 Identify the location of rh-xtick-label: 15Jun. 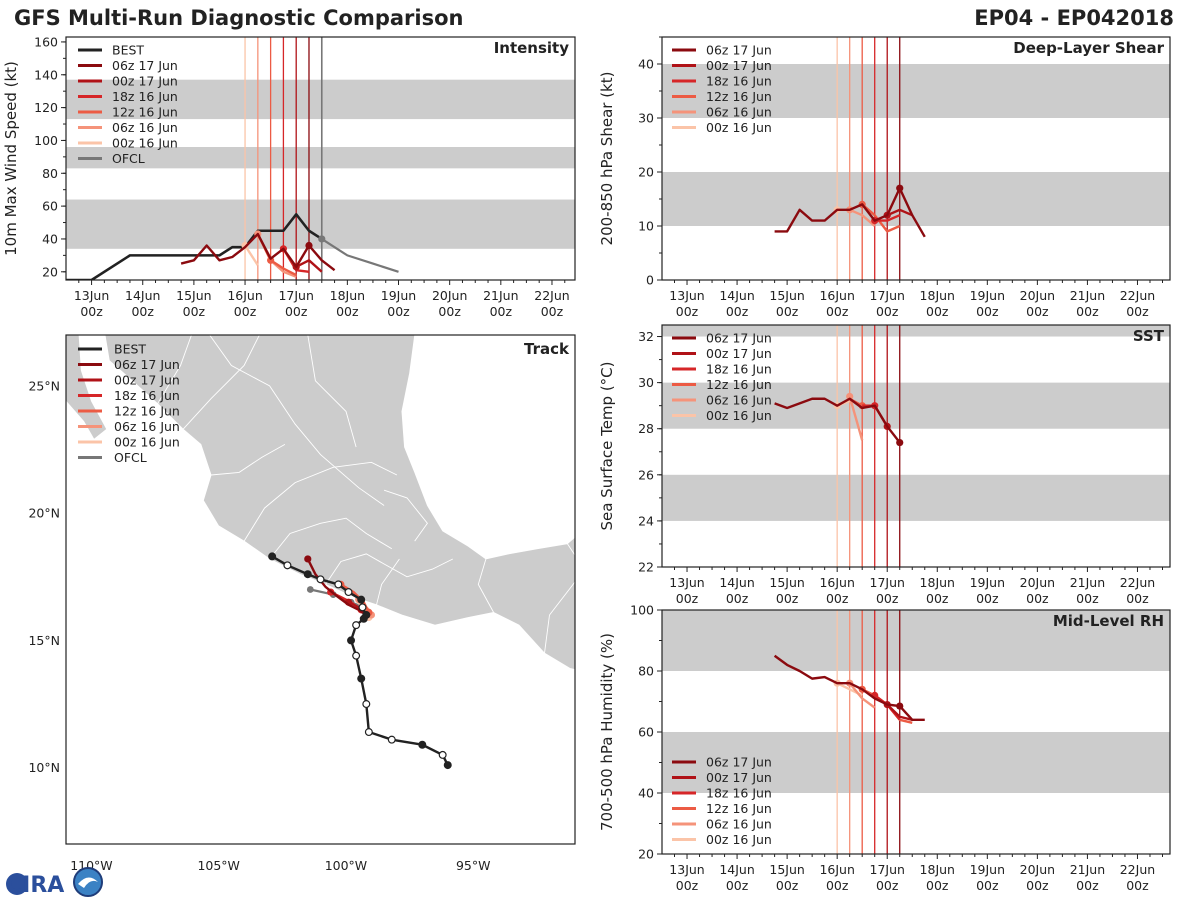
(786, 869).